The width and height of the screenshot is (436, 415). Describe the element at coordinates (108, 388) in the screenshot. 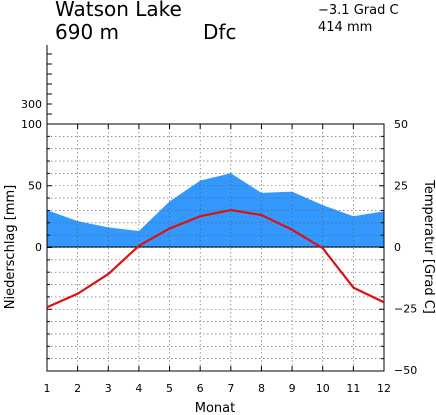

I see `x-tick-label: 3` at that location.